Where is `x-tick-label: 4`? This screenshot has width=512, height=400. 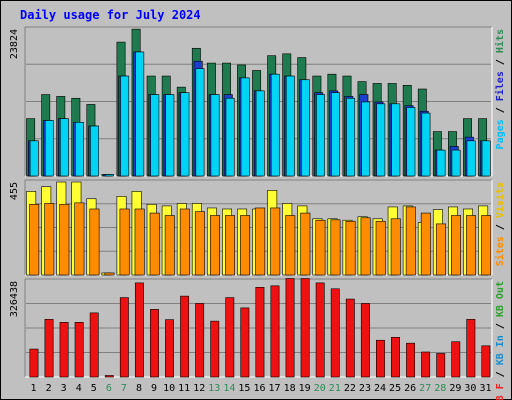 x-tick-label: 4 is located at coordinates (79, 388).